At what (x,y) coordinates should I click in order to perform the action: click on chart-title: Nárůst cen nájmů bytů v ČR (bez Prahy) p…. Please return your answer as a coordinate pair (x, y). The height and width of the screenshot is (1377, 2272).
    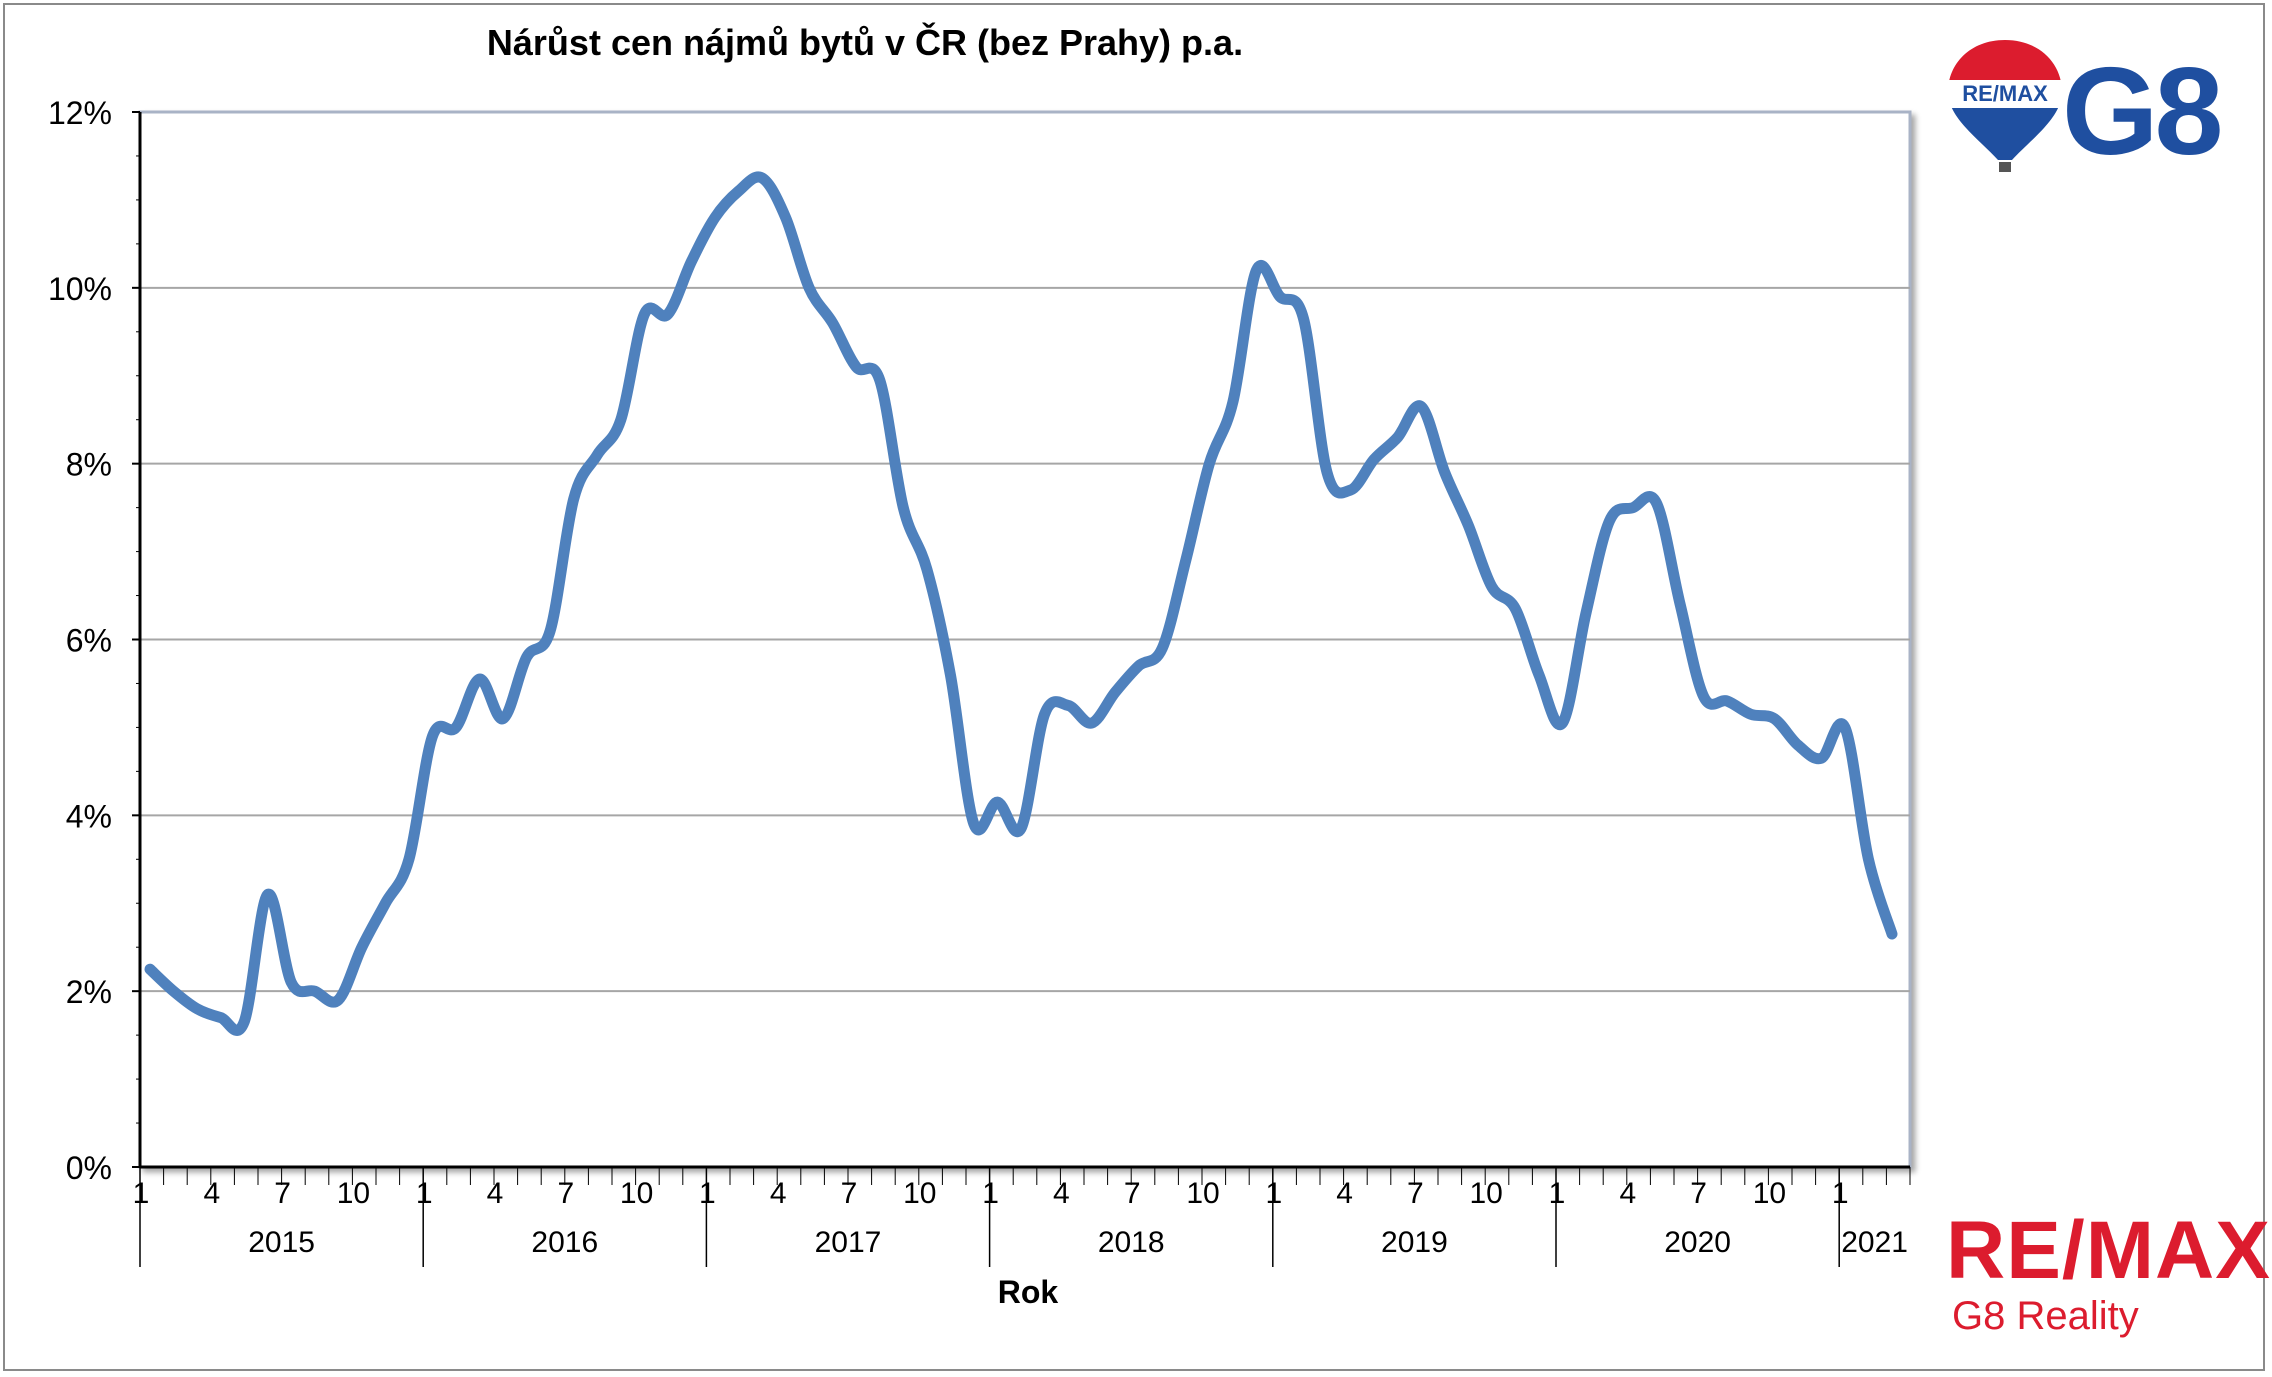
    Looking at the image, I should click on (865, 42).